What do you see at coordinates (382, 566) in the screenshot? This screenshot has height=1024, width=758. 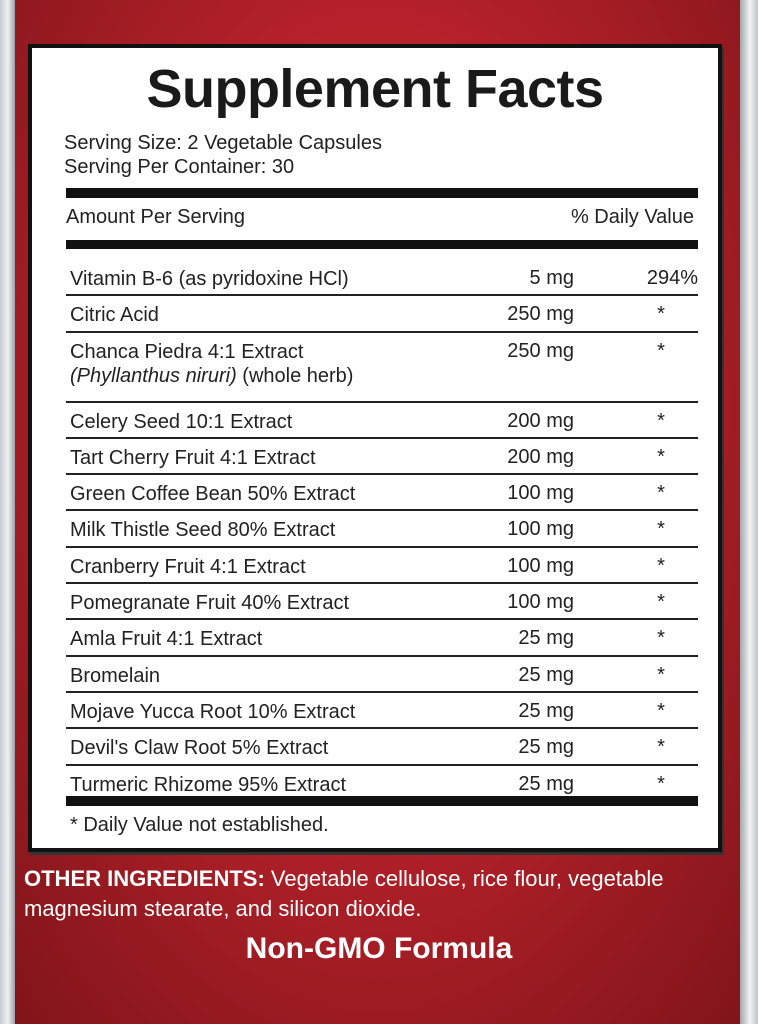 I see `table-row: Cranberry Fruit 4:1 Extract 100 mg *` at bounding box center [382, 566].